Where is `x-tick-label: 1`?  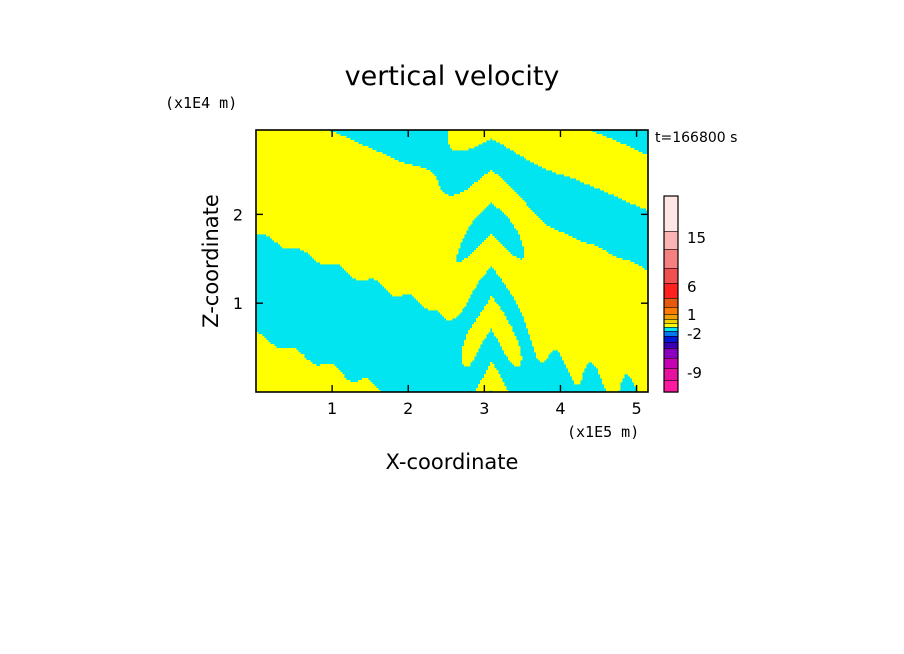 x-tick-label: 1 is located at coordinates (332, 408).